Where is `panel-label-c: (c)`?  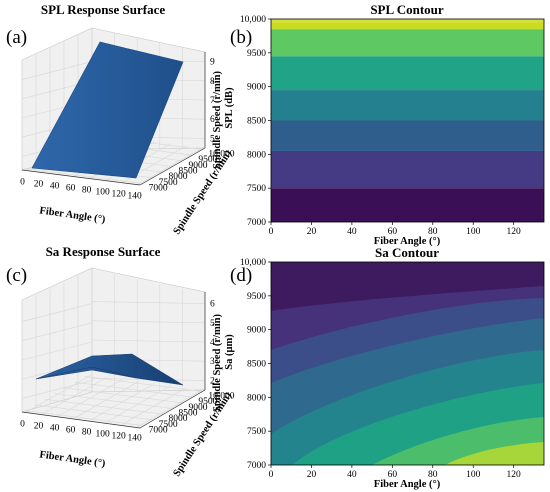
panel-label-c: (c) is located at coordinates (16, 275).